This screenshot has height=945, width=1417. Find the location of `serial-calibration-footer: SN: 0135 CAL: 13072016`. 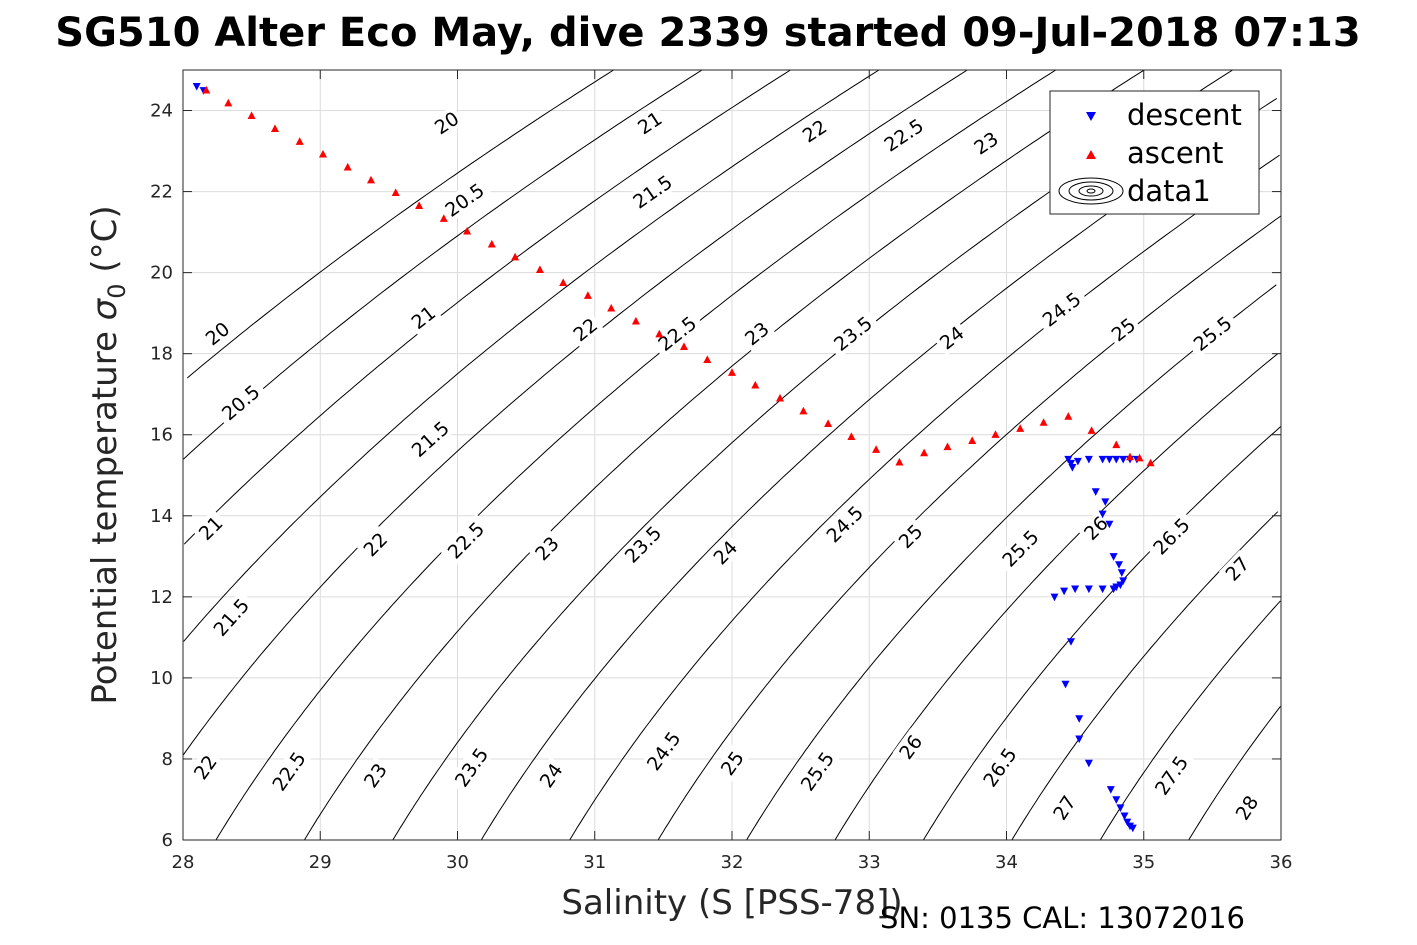

serial-calibration-footer: SN: 0135 CAL: 13072016 is located at coordinates (1062, 918).